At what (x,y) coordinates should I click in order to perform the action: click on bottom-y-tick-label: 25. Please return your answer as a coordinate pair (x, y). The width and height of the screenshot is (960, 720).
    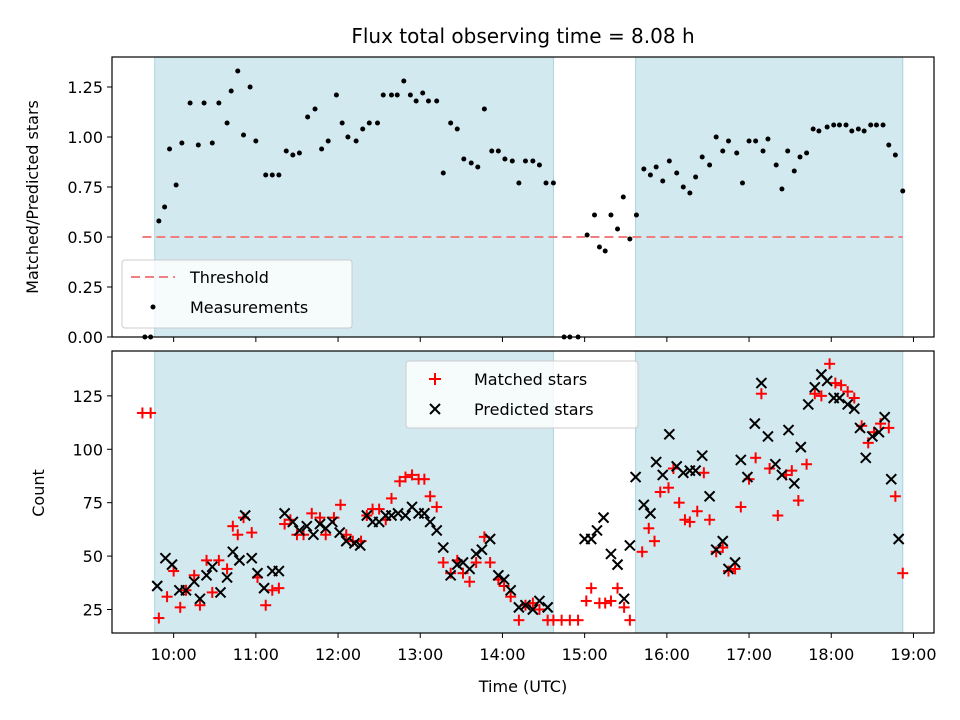
    Looking at the image, I should click on (93, 610).